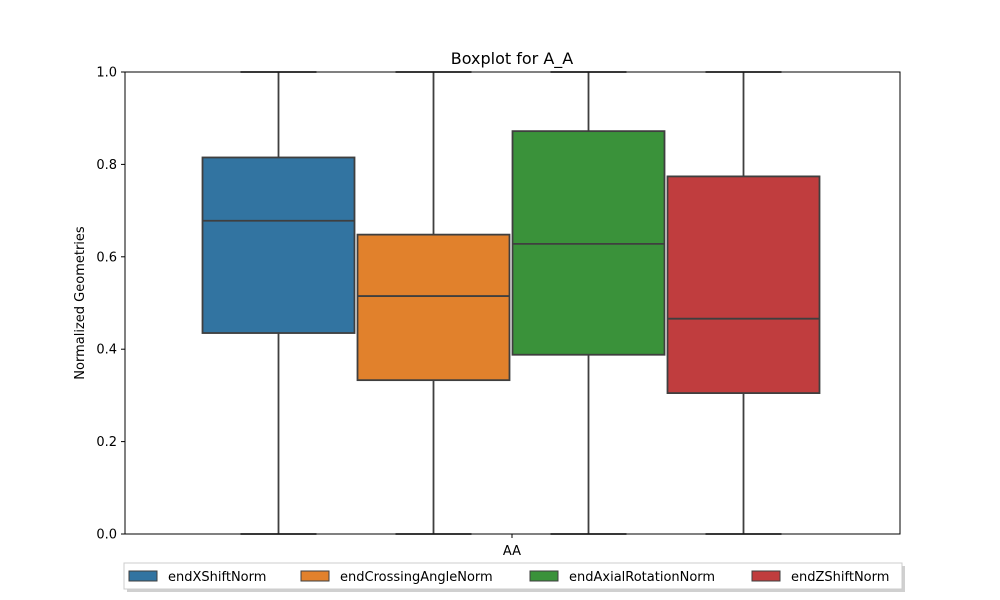 This screenshot has height=600, width=1000. I want to click on box-endZShiftNorm, so click(743, 303).